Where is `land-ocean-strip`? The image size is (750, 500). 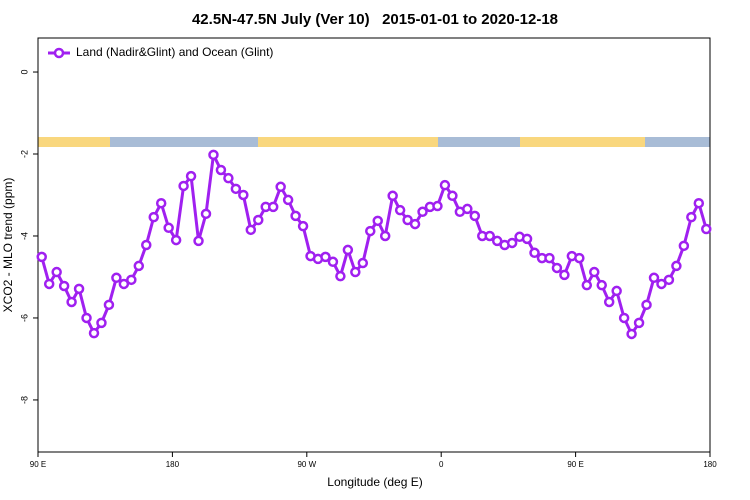
land-ocean-strip is located at coordinates (374, 142).